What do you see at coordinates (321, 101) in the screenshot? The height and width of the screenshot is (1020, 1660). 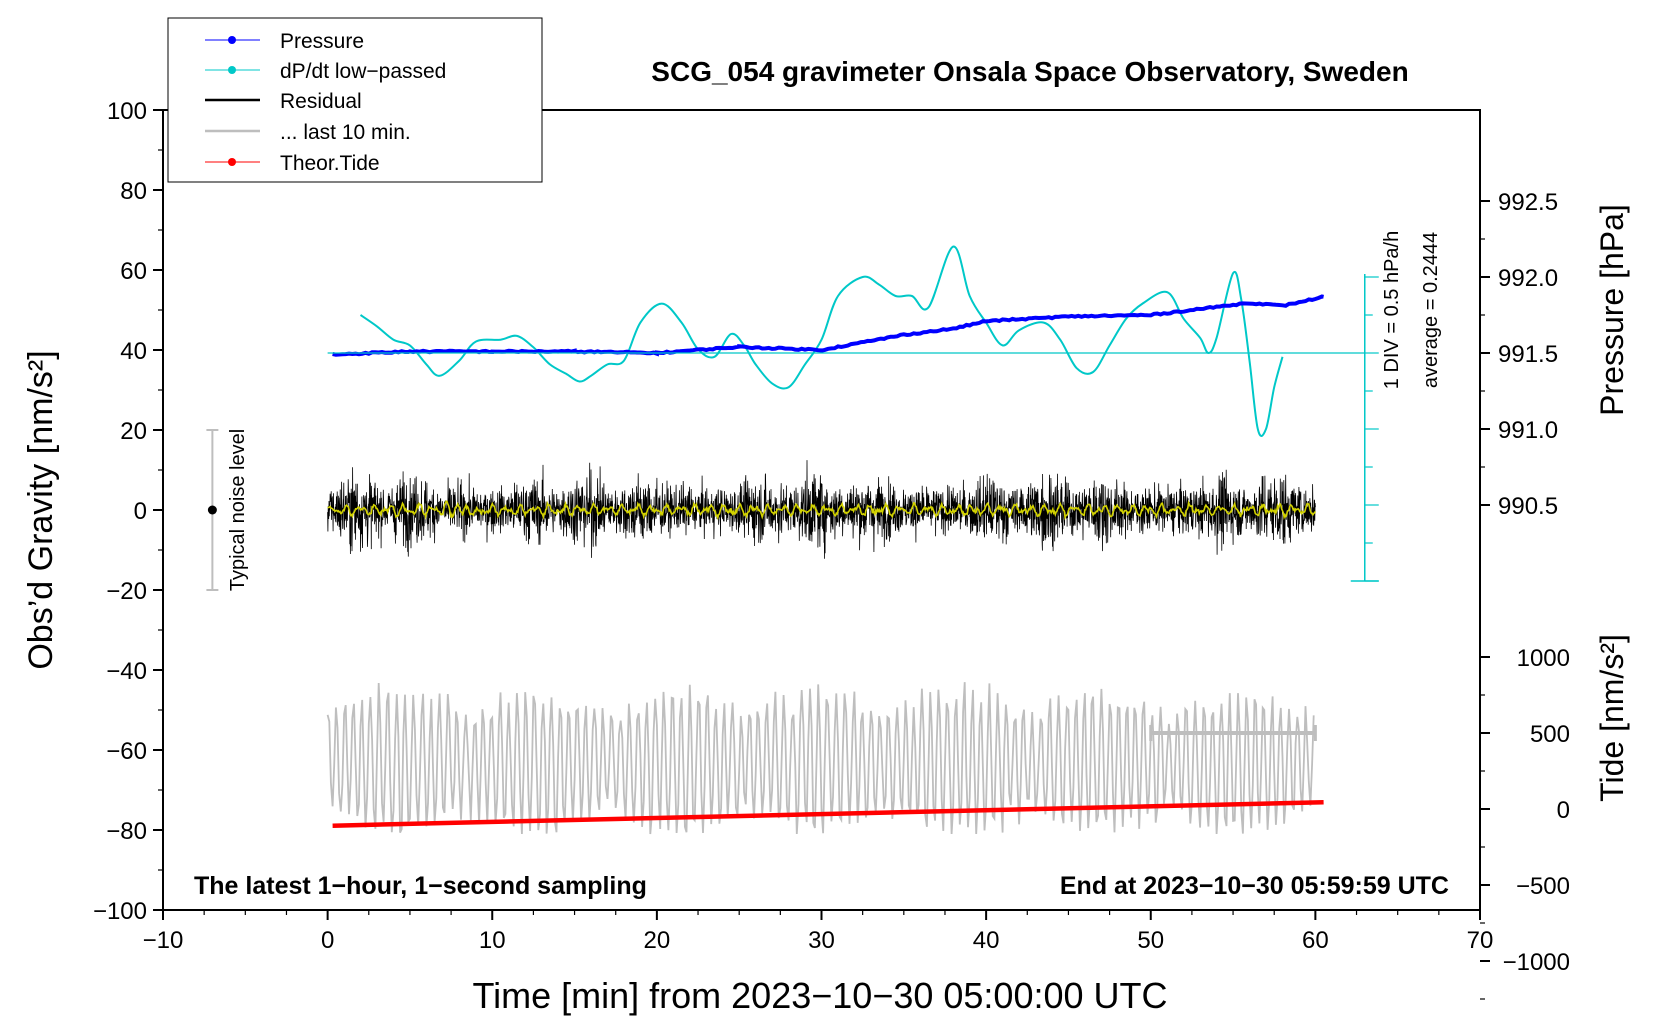 I see `legend-label-residual: Residual` at bounding box center [321, 101].